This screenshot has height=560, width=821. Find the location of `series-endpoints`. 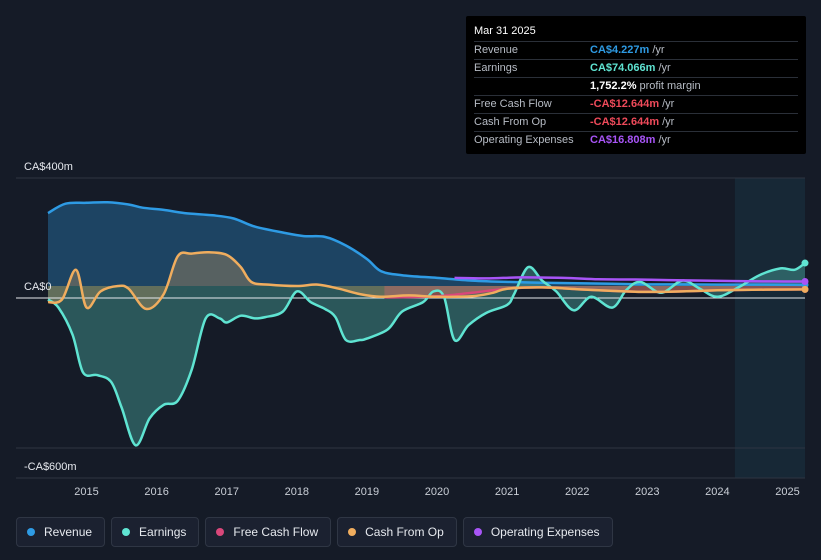

series-endpoints is located at coordinates (805, 276).